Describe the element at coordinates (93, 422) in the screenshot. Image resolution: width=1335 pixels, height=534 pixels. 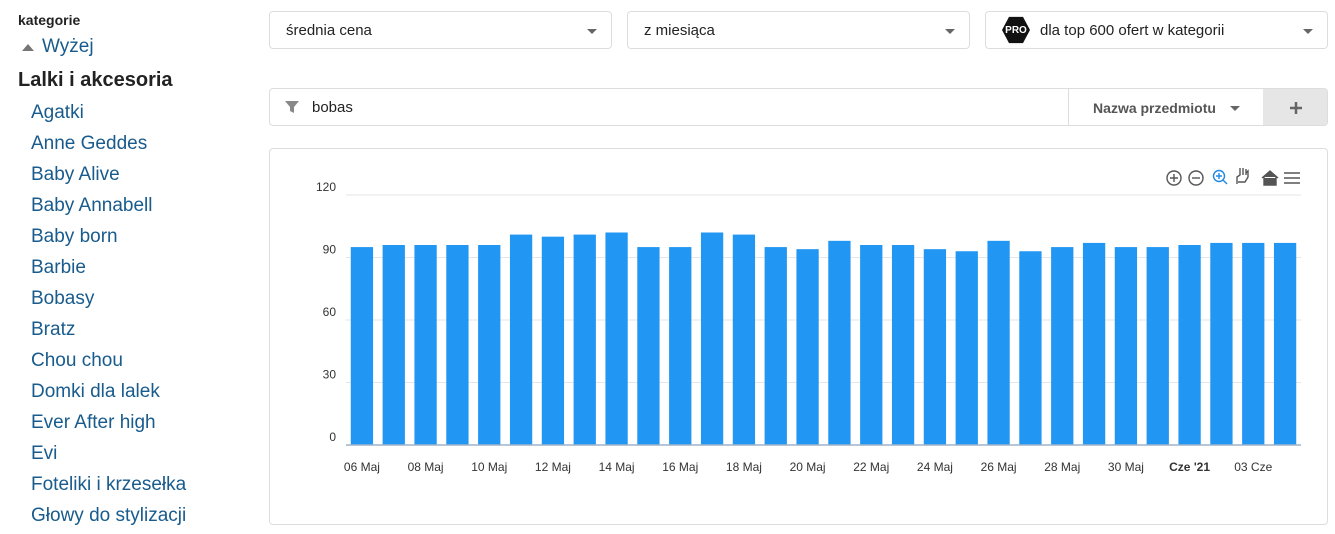
I see `category-link: Ever After high` at that location.